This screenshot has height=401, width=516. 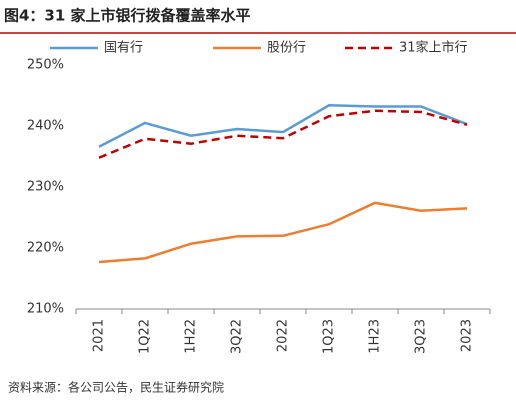 What do you see at coordinates (375, 336) in the screenshot?
I see `x-tick-label: 1H23` at bounding box center [375, 336].